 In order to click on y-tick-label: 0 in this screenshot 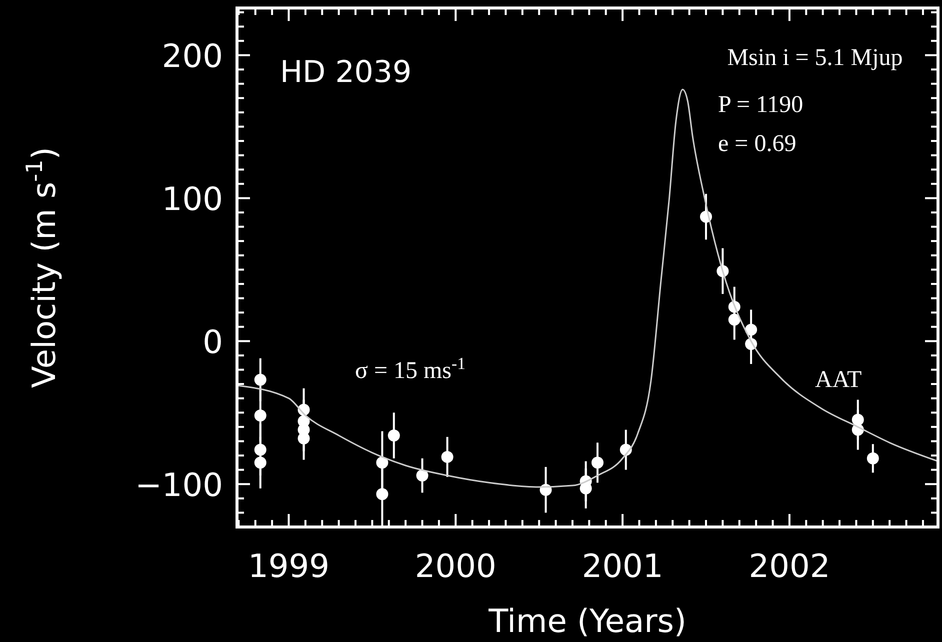, I will do `click(212, 342)`.